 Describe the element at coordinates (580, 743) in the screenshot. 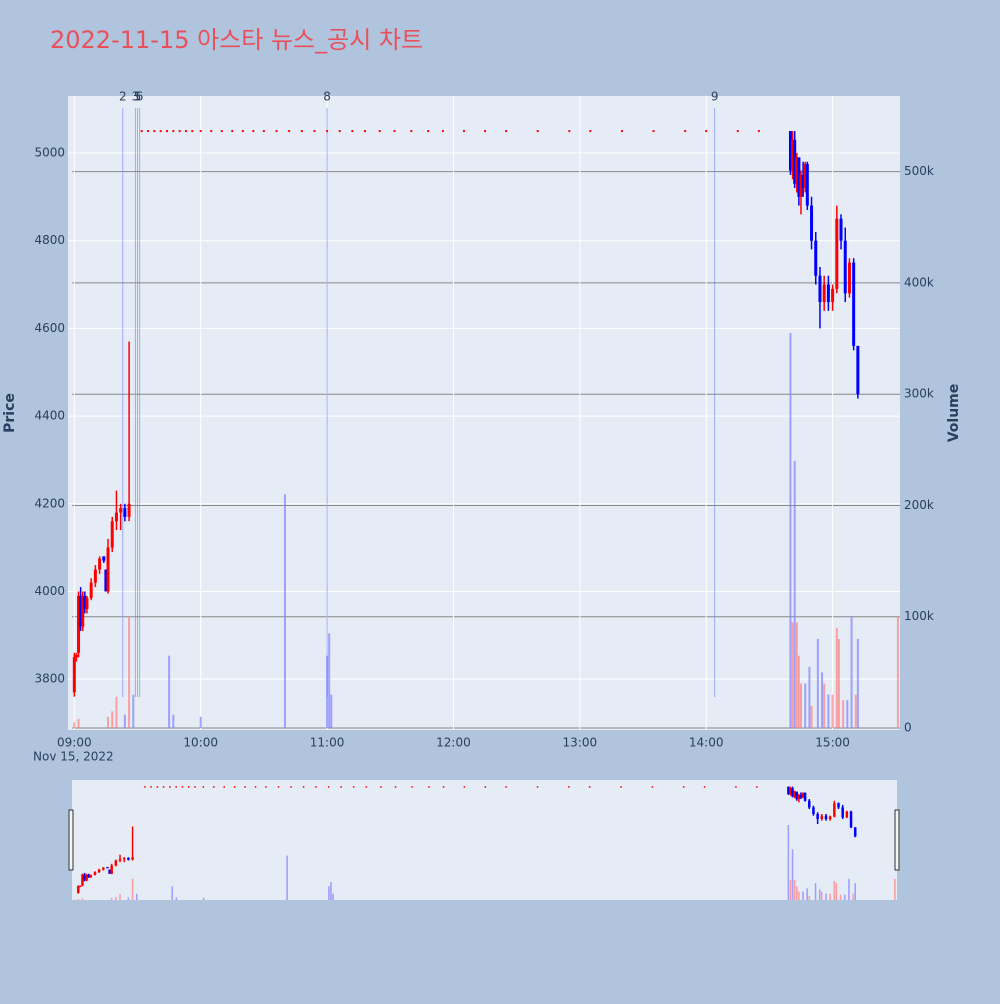

I see `x-tick-label: 13:00` at that location.